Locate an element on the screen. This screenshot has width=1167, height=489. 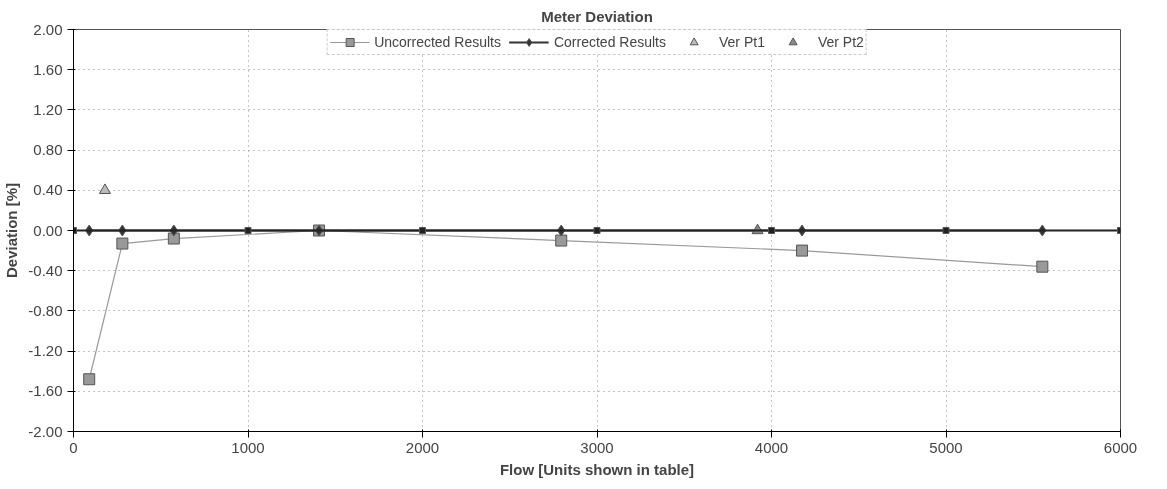
y-tick-label: 0.00 is located at coordinates (48, 230).